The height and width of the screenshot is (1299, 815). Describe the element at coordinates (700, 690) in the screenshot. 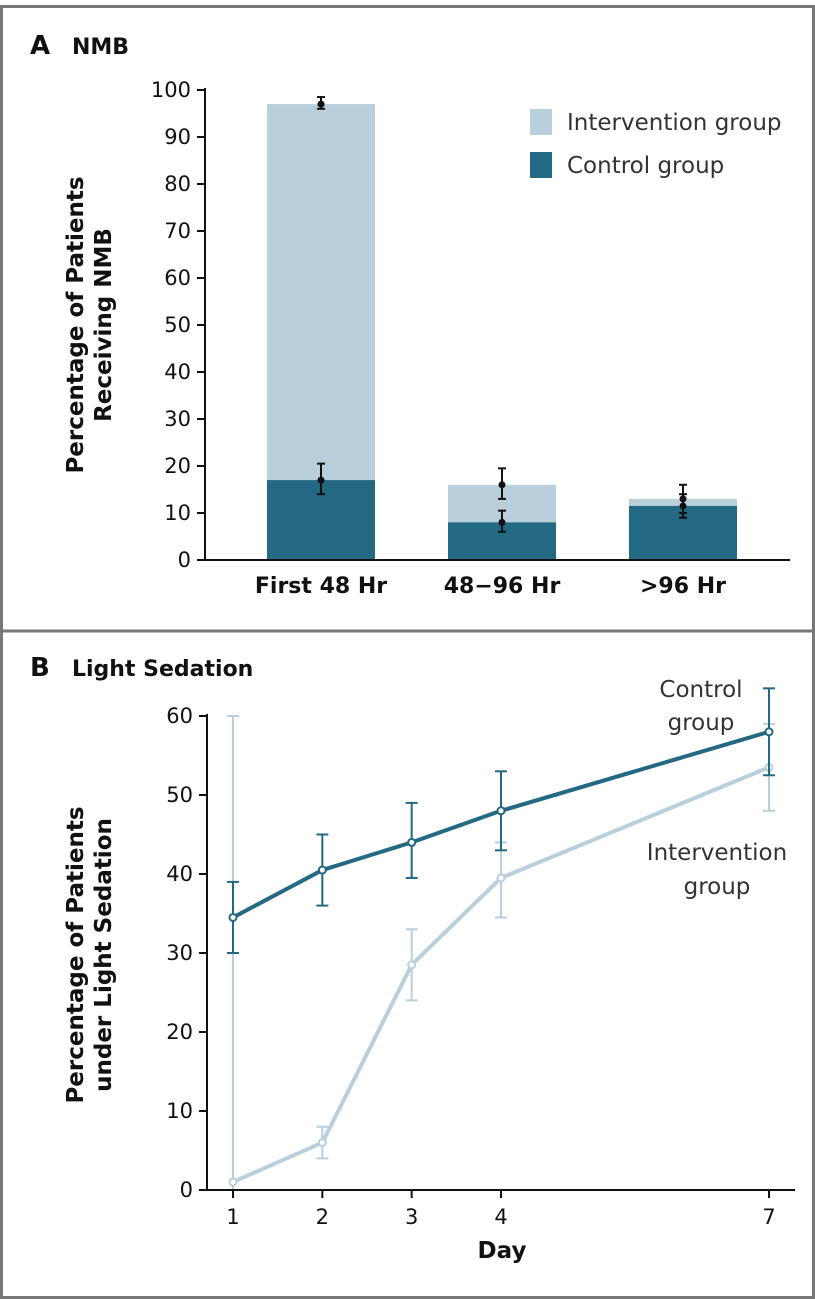

I see `annotation-control-line1: Control` at that location.